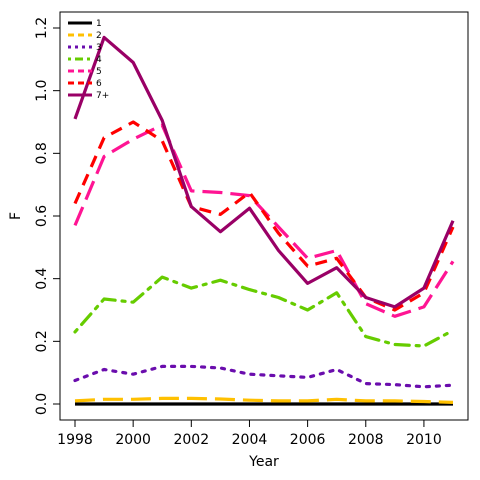 This screenshot has height=480, width=480. Describe the element at coordinates (366, 440) in the screenshot. I see `x-tick-label: 2008` at that location.